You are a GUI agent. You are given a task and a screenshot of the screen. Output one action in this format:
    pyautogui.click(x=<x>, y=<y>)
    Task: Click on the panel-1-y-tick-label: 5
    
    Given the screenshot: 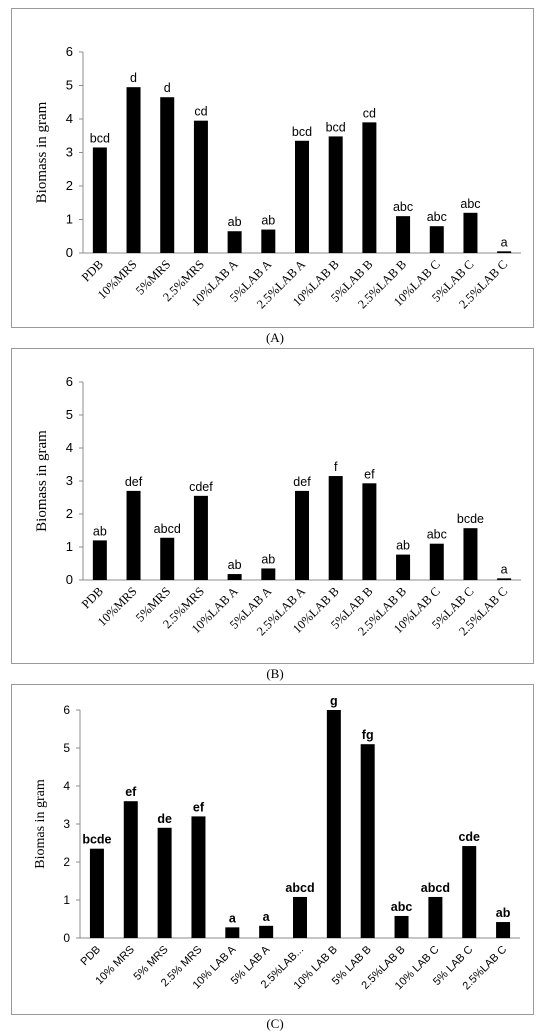 What is the action you would take?
    pyautogui.click(x=69, y=414)
    